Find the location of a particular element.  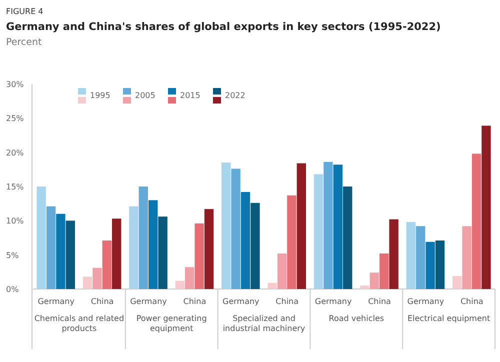

text: Road vehicles is located at coordinates (356, 318).